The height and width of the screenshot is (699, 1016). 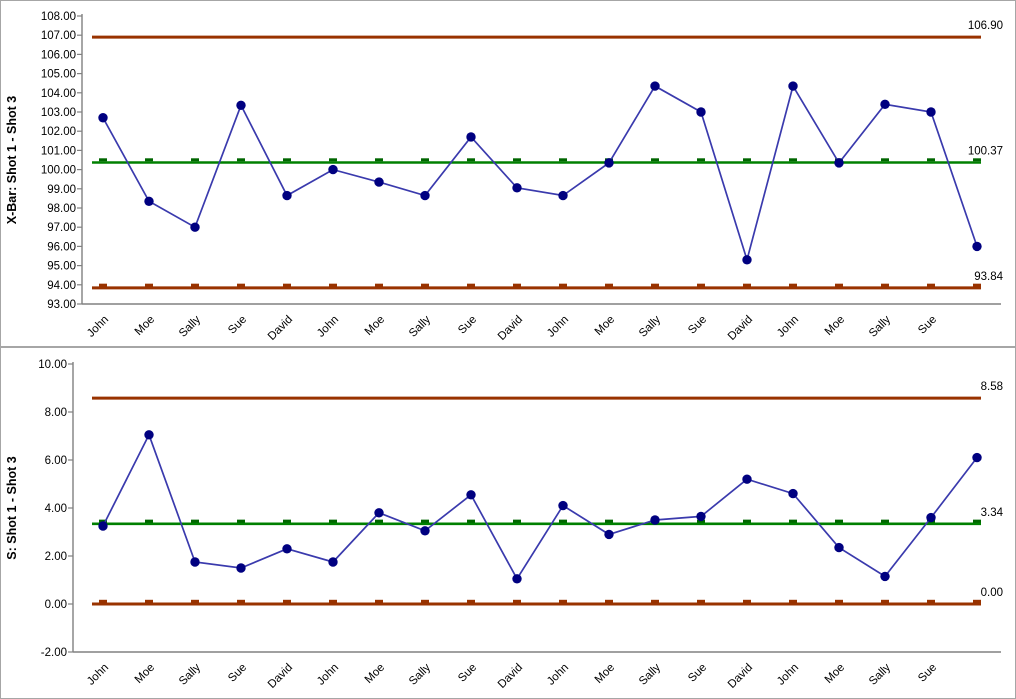 What do you see at coordinates (58, 113) in the screenshot?
I see `y-tick-label: 103.00` at bounding box center [58, 113].